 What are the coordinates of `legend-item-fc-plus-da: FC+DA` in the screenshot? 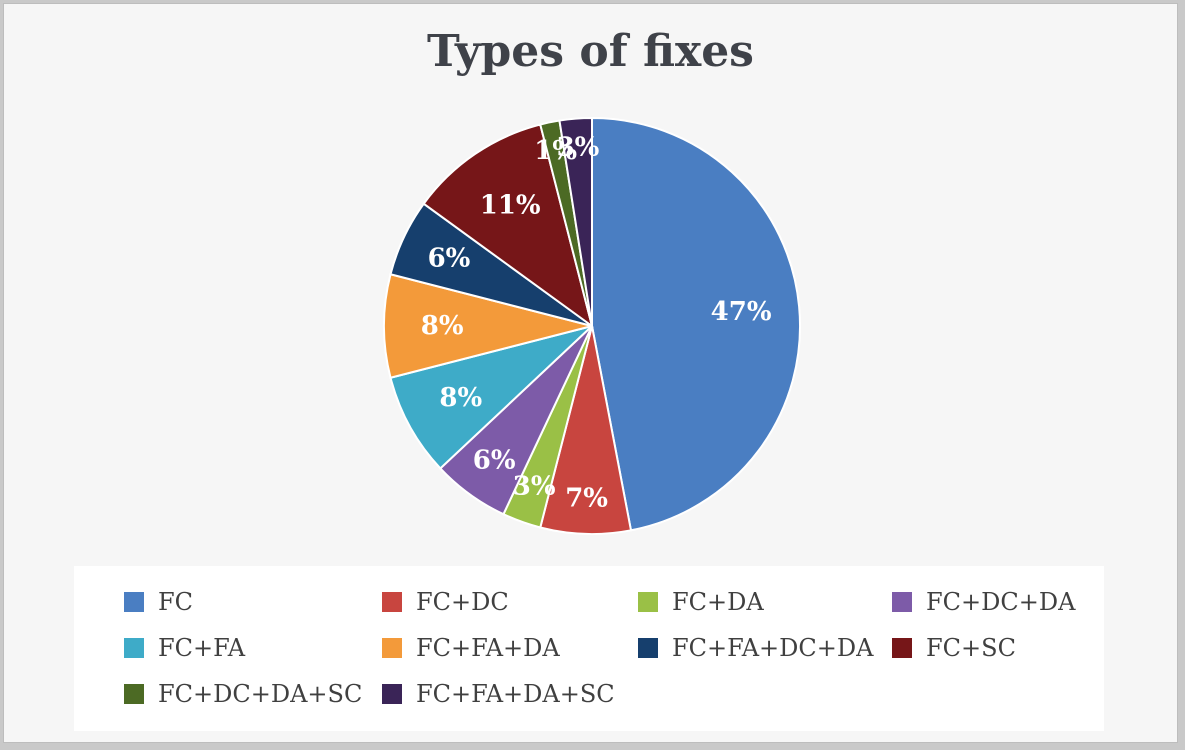 It's located at (701, 602).